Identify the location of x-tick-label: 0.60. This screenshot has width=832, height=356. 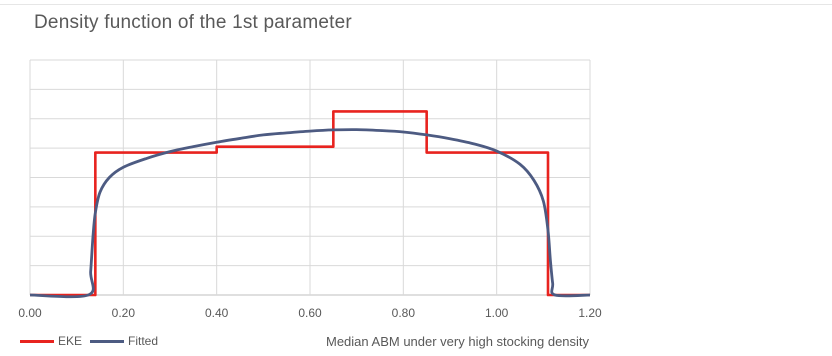
(310, 313).